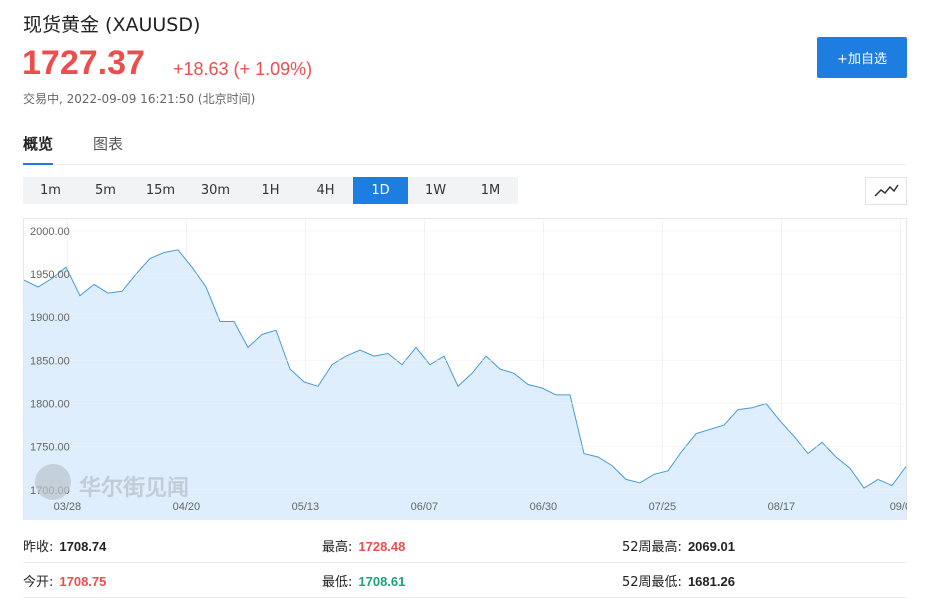 The image size is (926, 607). Describe the element at coordinates (782, 507) in the screenshot. I see `x-tick-label: 08/17` at that location.